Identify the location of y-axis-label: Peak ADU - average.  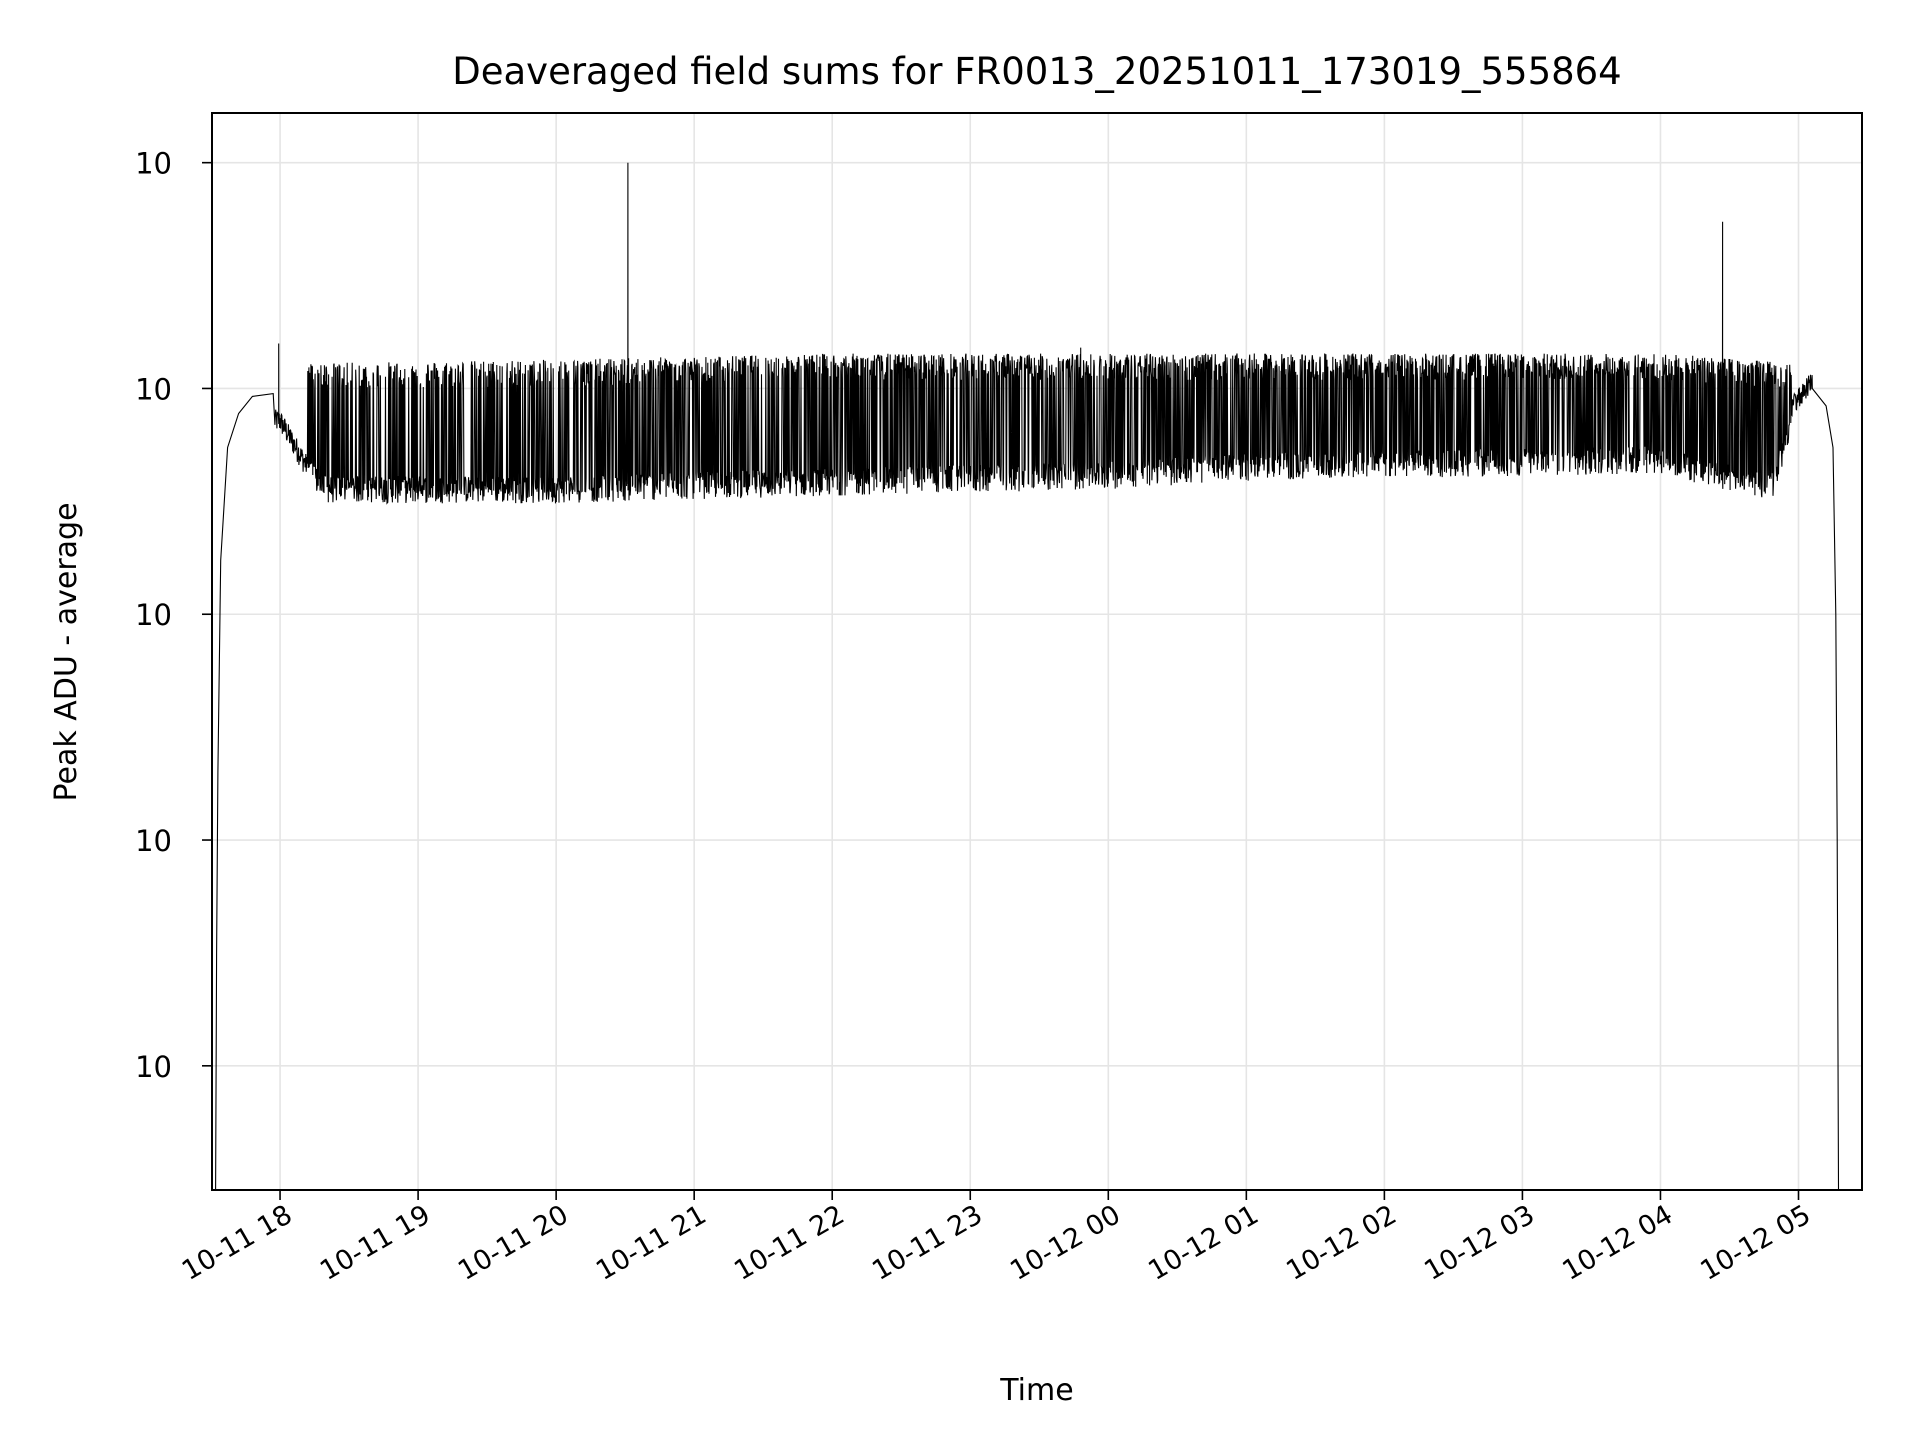
(66, 651).